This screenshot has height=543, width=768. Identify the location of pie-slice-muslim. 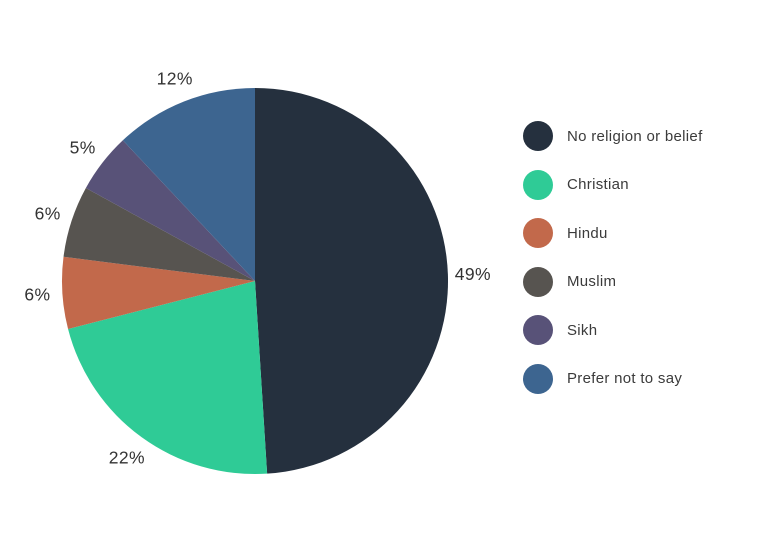
(159, 234).